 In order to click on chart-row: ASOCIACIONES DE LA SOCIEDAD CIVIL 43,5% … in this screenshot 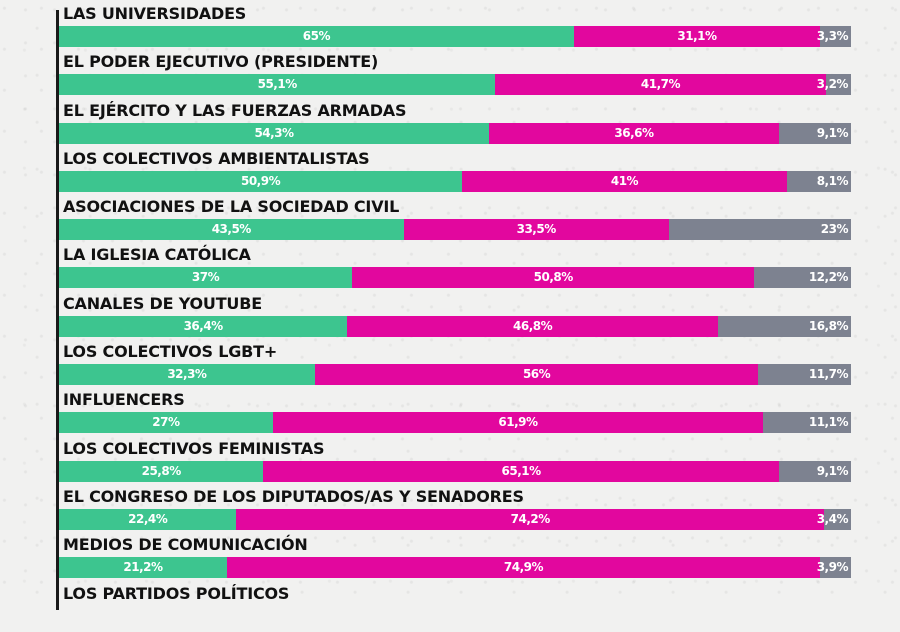, I will do `click(455, 221)`.